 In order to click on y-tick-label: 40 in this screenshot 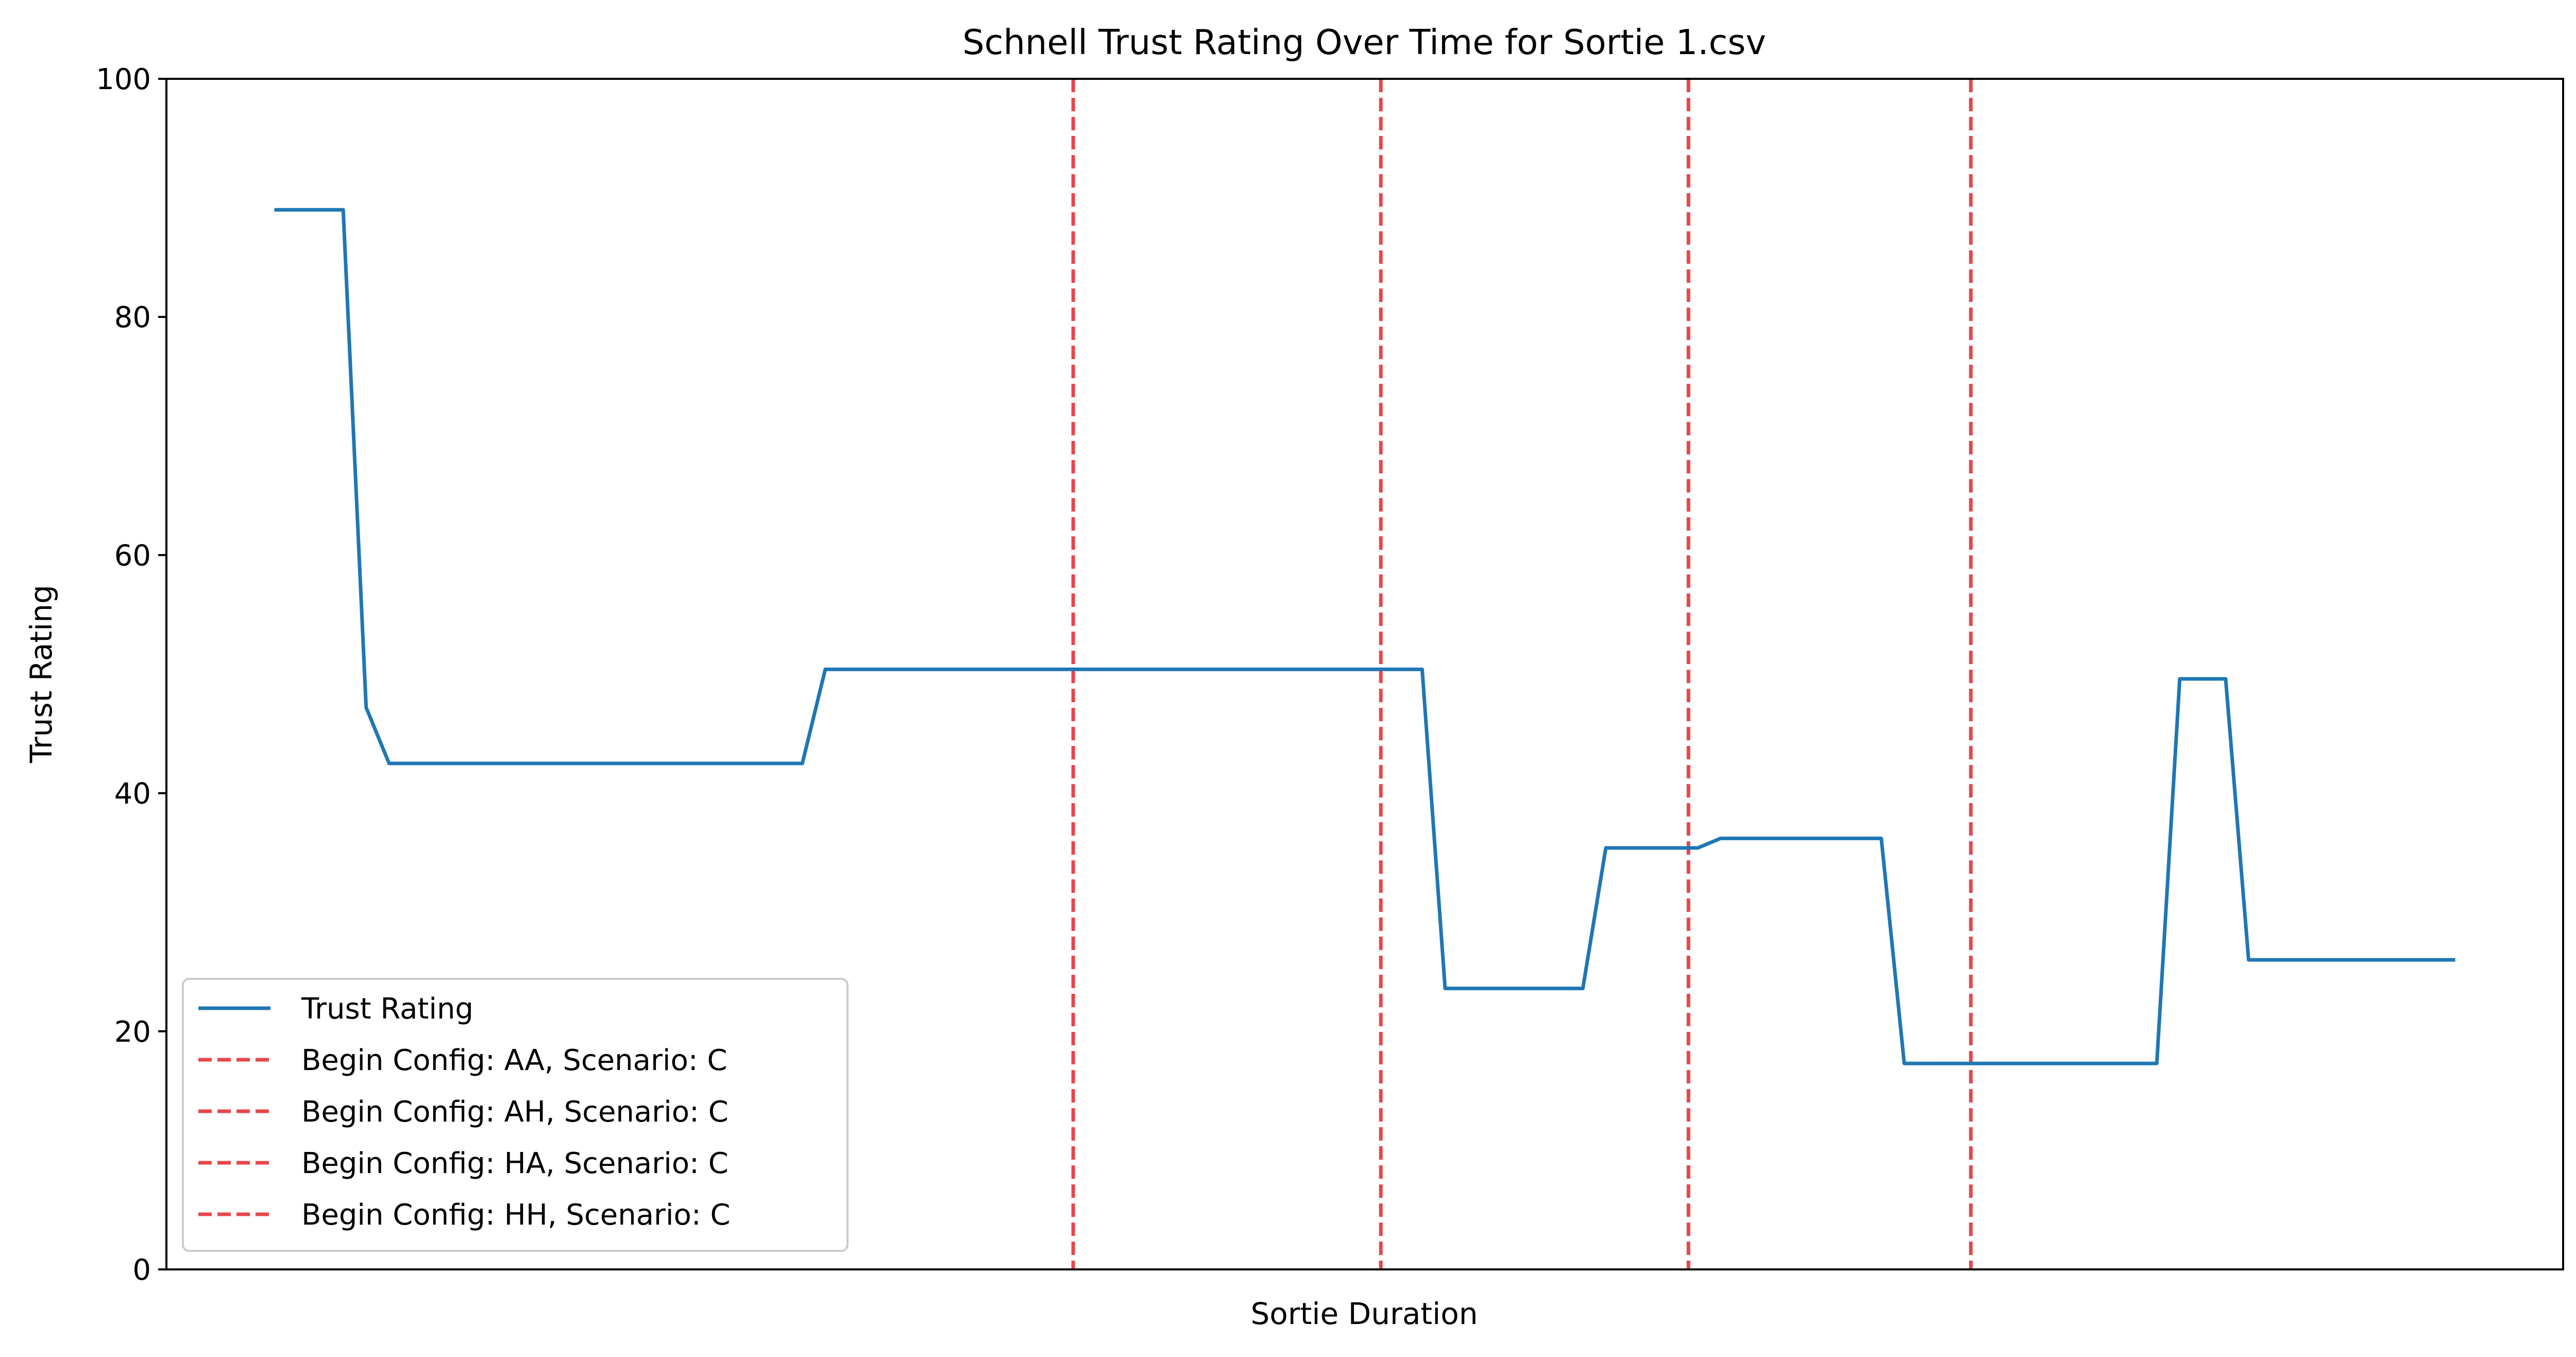, I will do `click(132, 794)`.